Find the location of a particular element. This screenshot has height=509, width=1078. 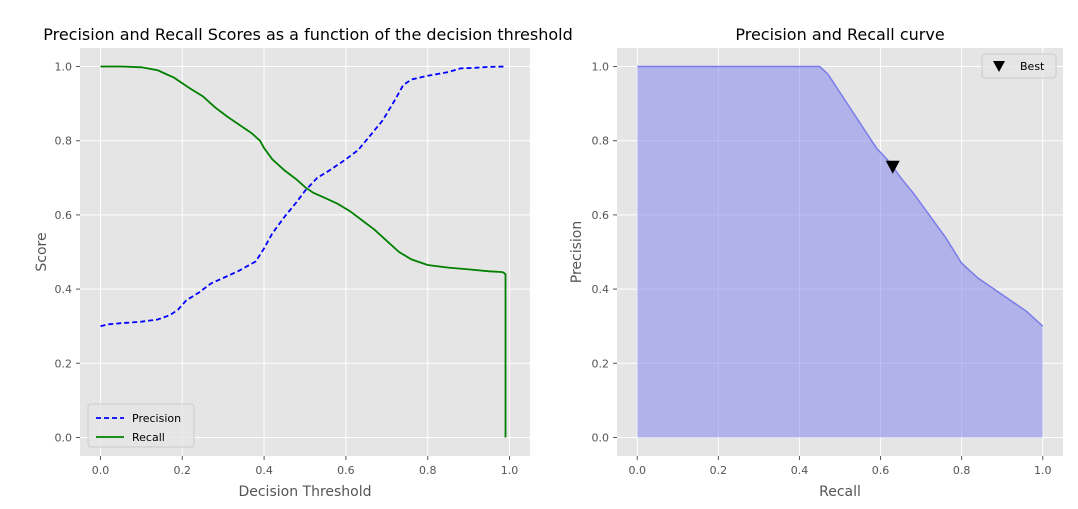

pr-y-tick-label: 0.4 is located at coordinates (601, 289).